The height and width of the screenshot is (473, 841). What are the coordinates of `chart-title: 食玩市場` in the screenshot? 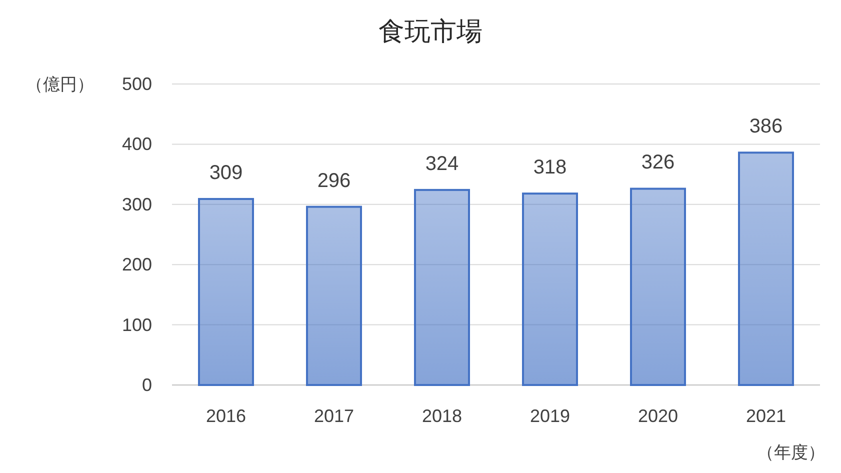 It's located at (430, 31).